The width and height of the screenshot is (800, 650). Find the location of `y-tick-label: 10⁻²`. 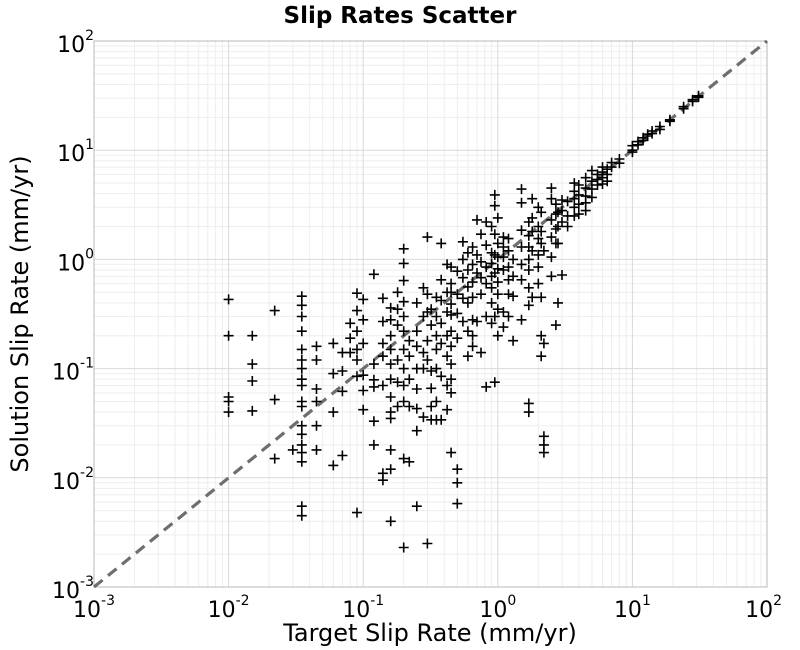

y-tick-label: 10⁻² is located at coordinates (73, 480).